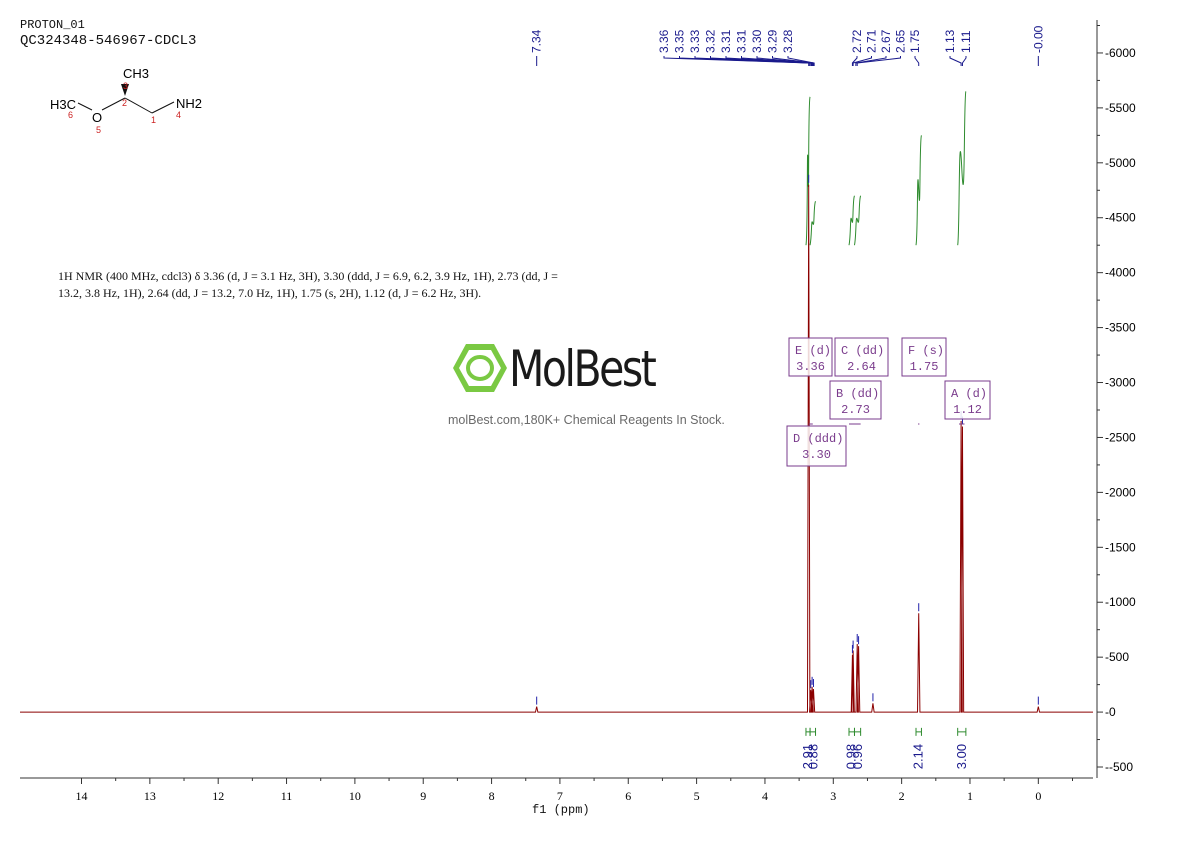  Describe the element at coordinates (480, 370) in the screenshot. I see `molbest-logo-icon` at that location.